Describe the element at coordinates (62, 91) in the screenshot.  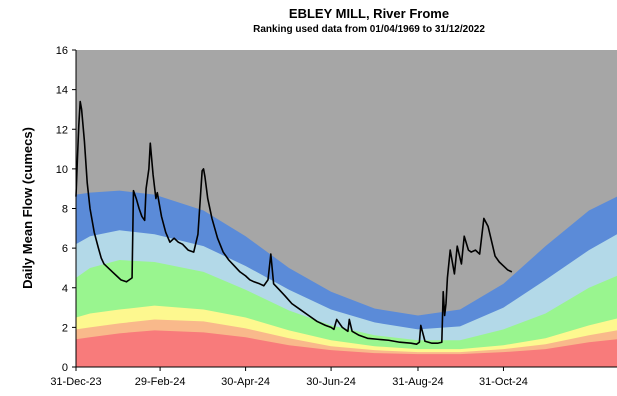
I see `y-tick-label: 14` at that location.